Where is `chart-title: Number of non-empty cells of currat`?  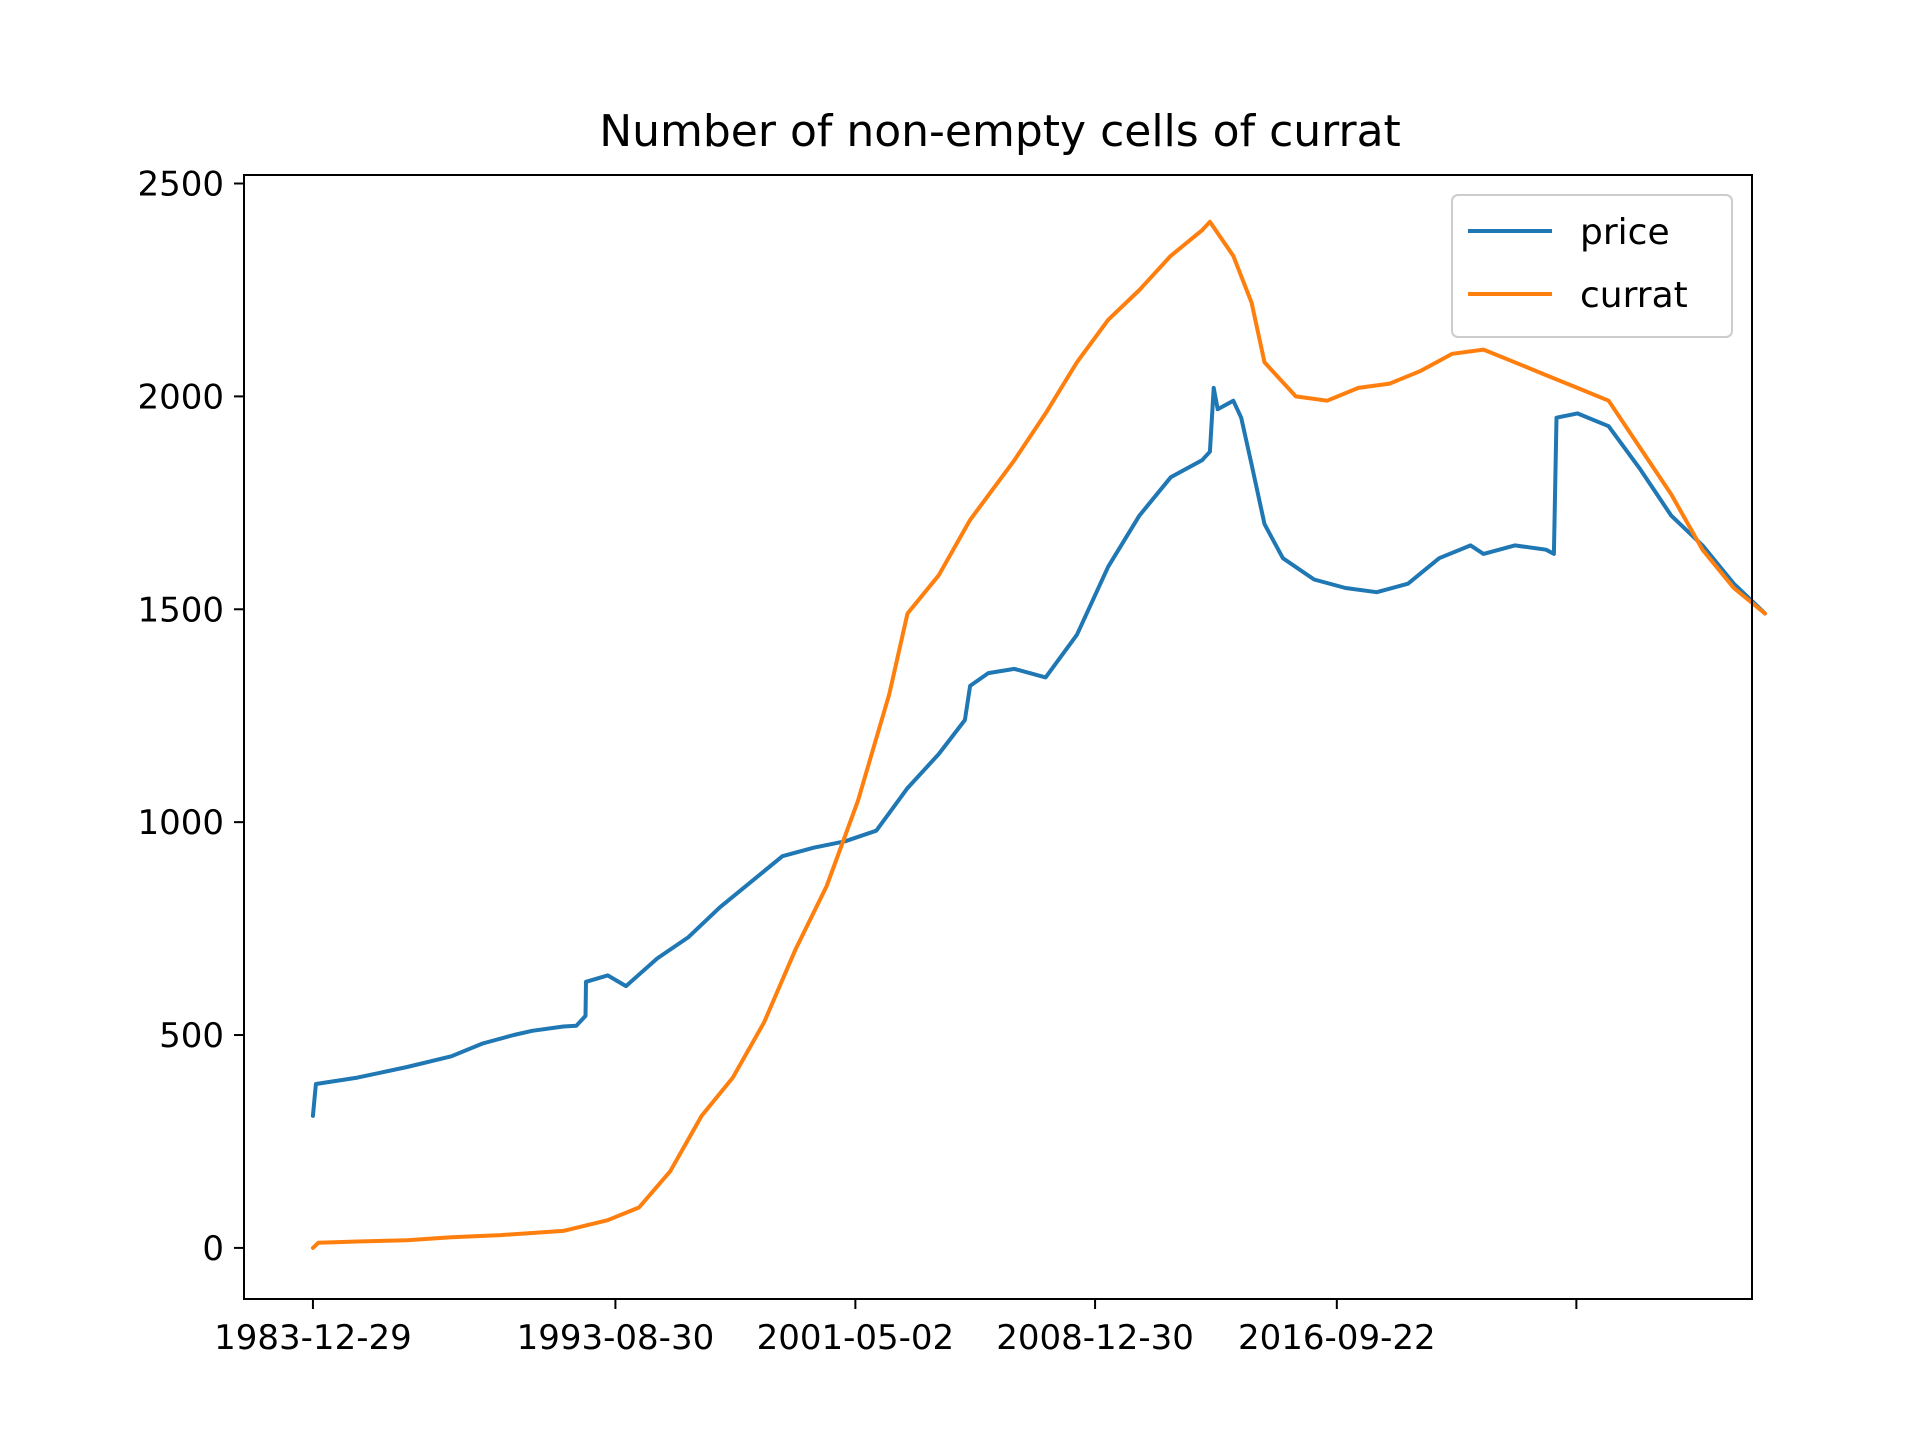
chart-title: Number of non-empty cells of currat is located at coordinates (1000, 131).